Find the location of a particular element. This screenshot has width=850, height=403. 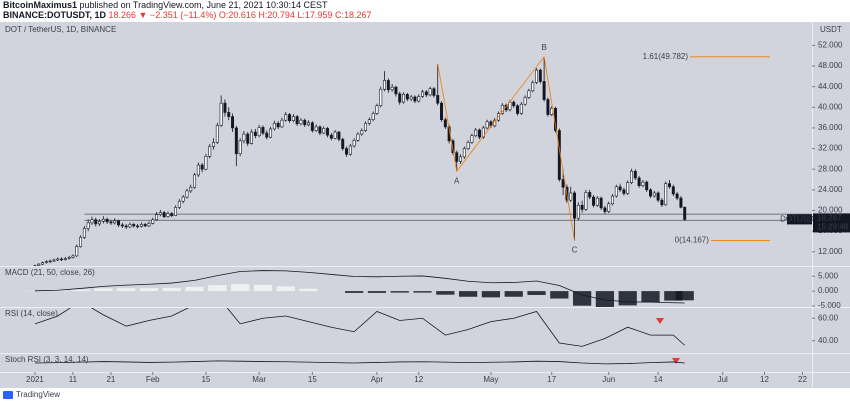

y-tick-label: 20.000 is located at coordinates (830, 210).